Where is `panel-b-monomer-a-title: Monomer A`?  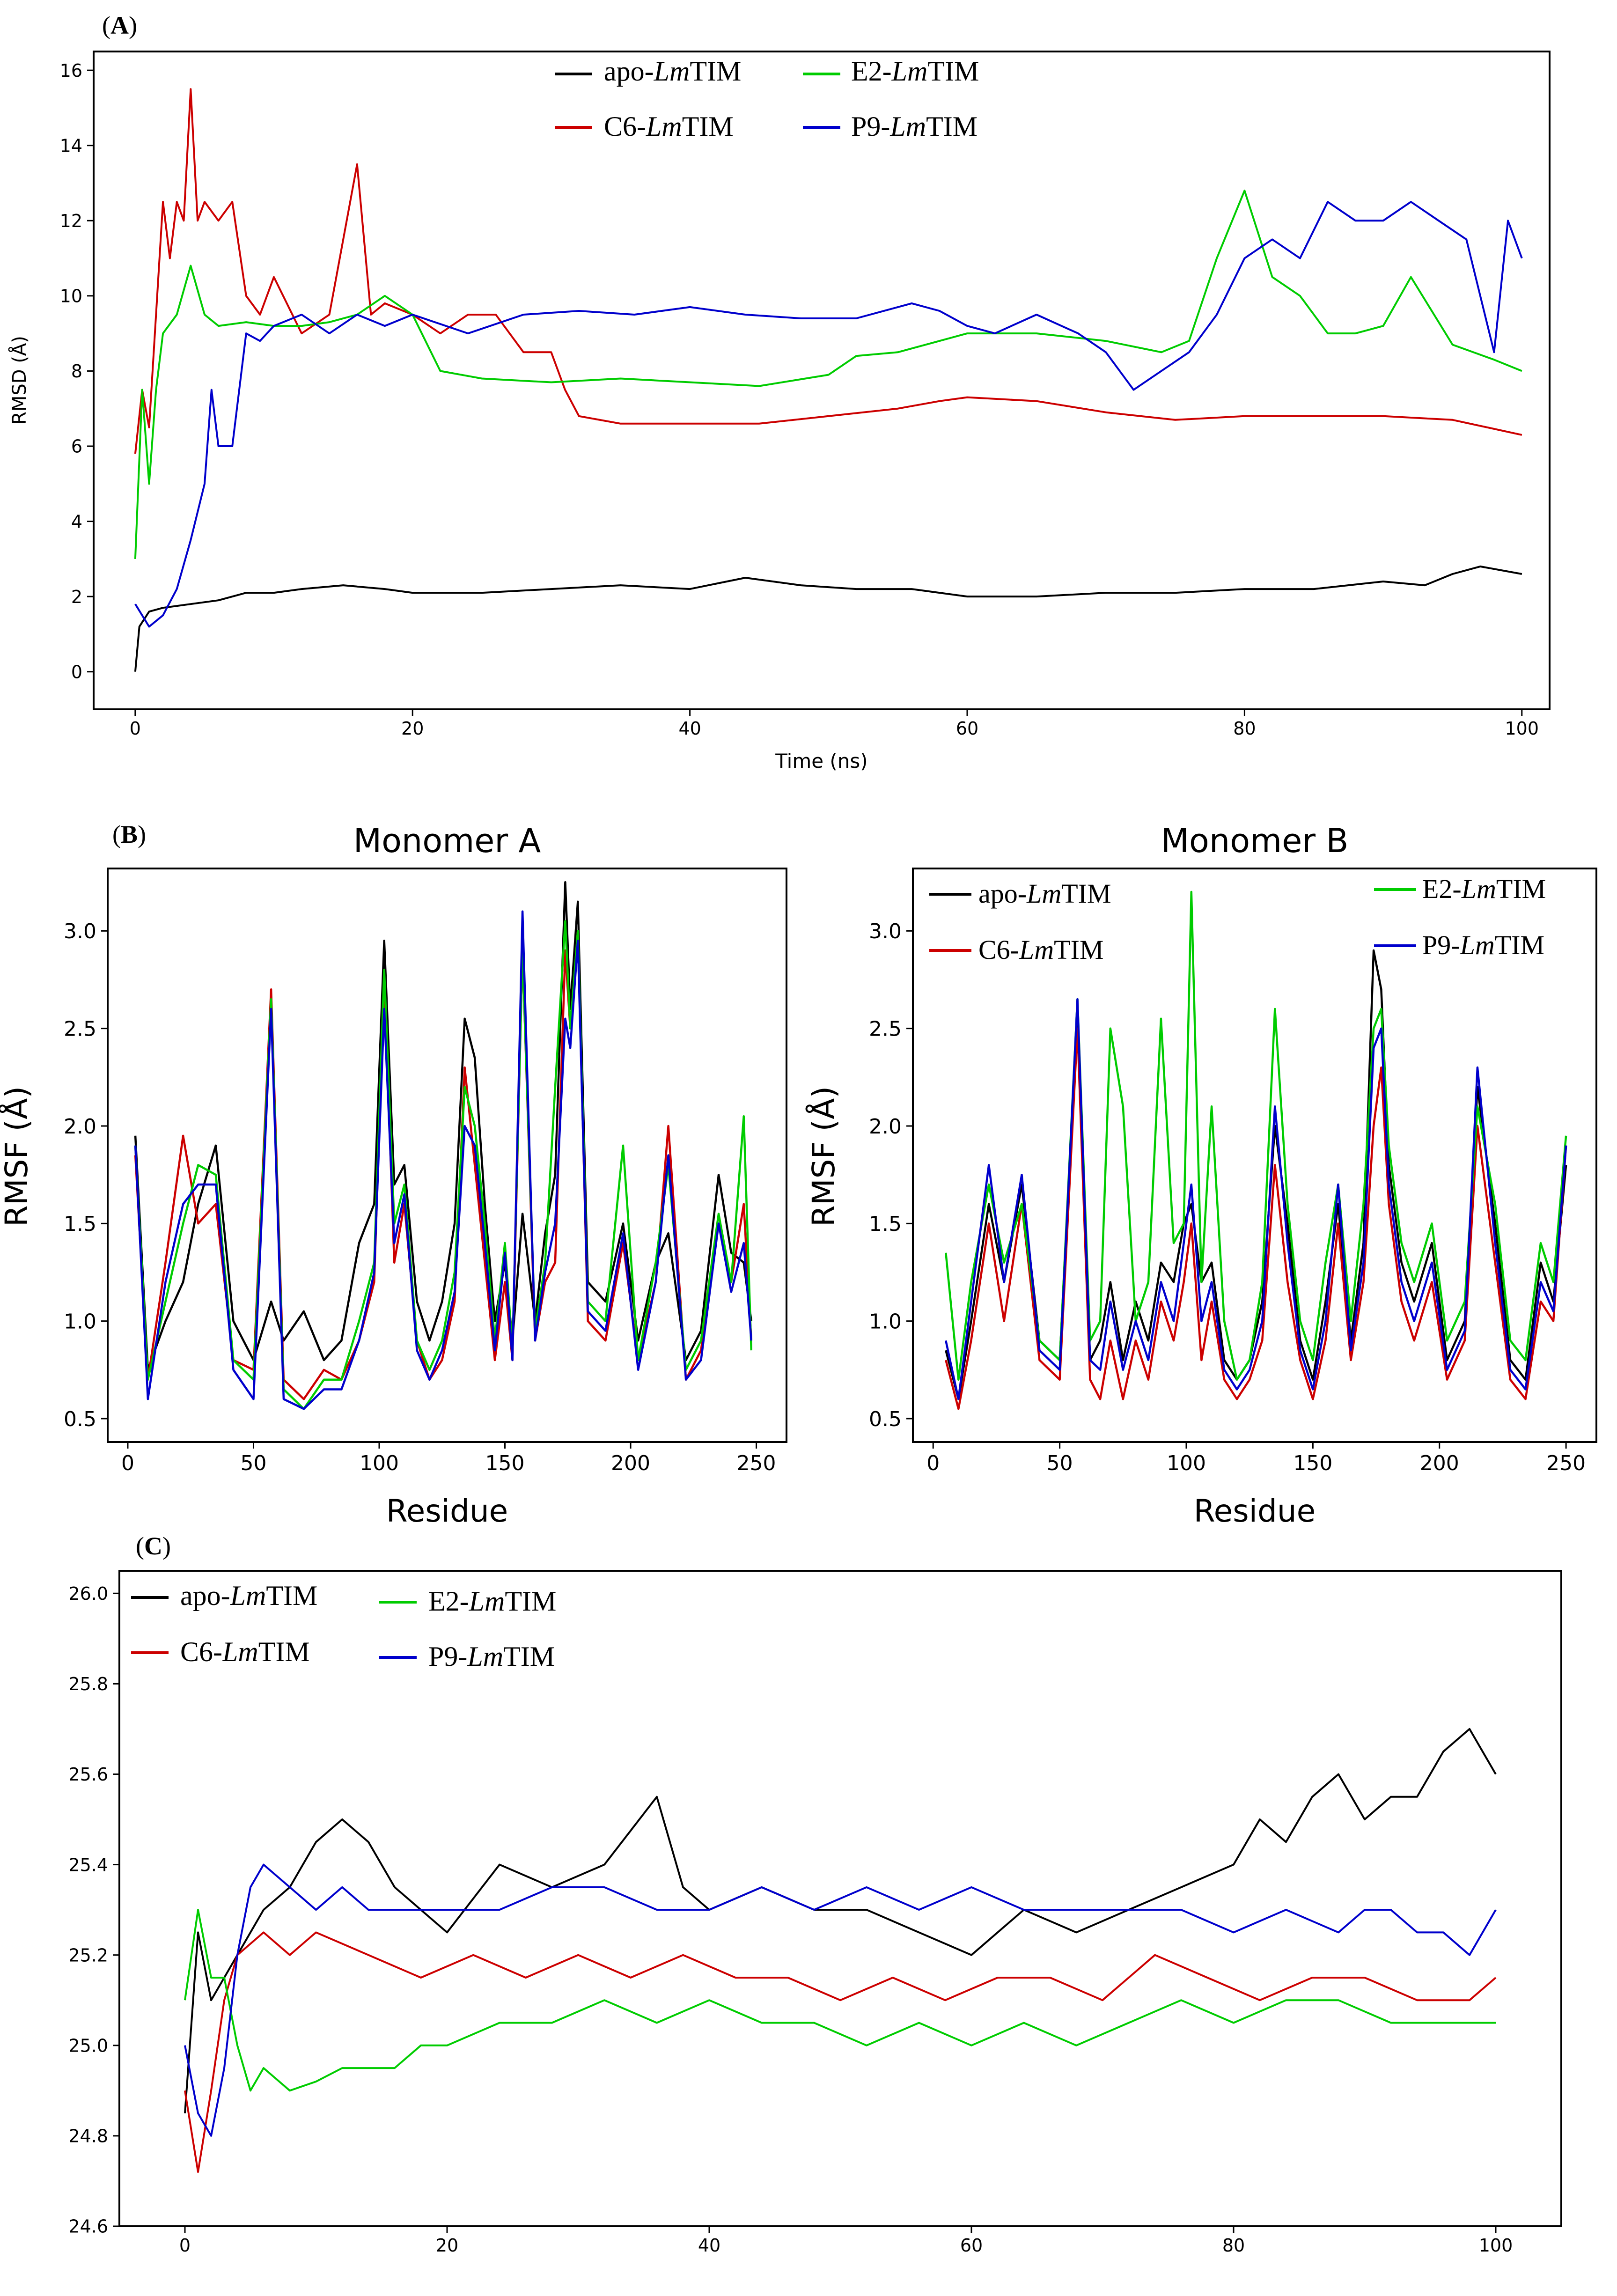
panel-b-monomer-a-title: Monomer A is located at coordinates (447, 841).